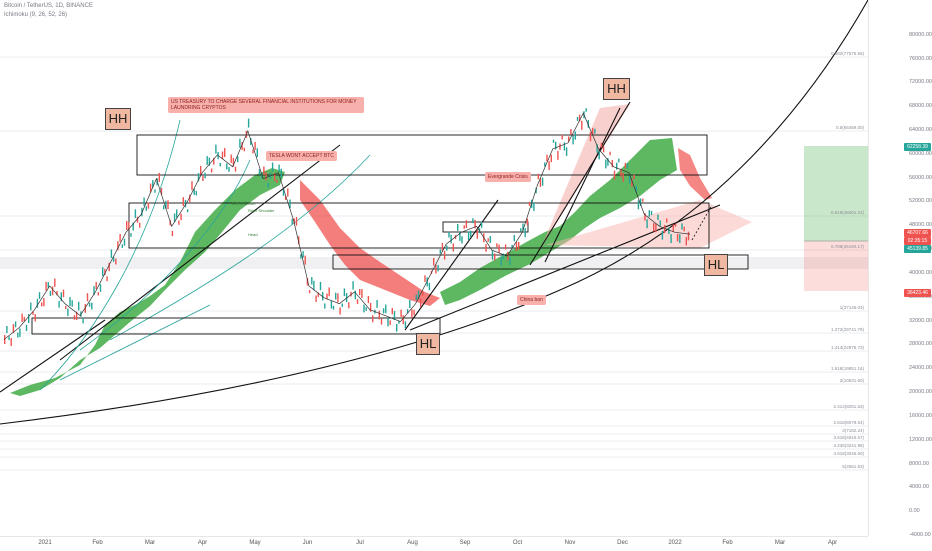 The image size is (932, 551). Describe the element at coordinates (920, 177) in the screenshot. I see `y-tick-label: 56000.00` at that location.